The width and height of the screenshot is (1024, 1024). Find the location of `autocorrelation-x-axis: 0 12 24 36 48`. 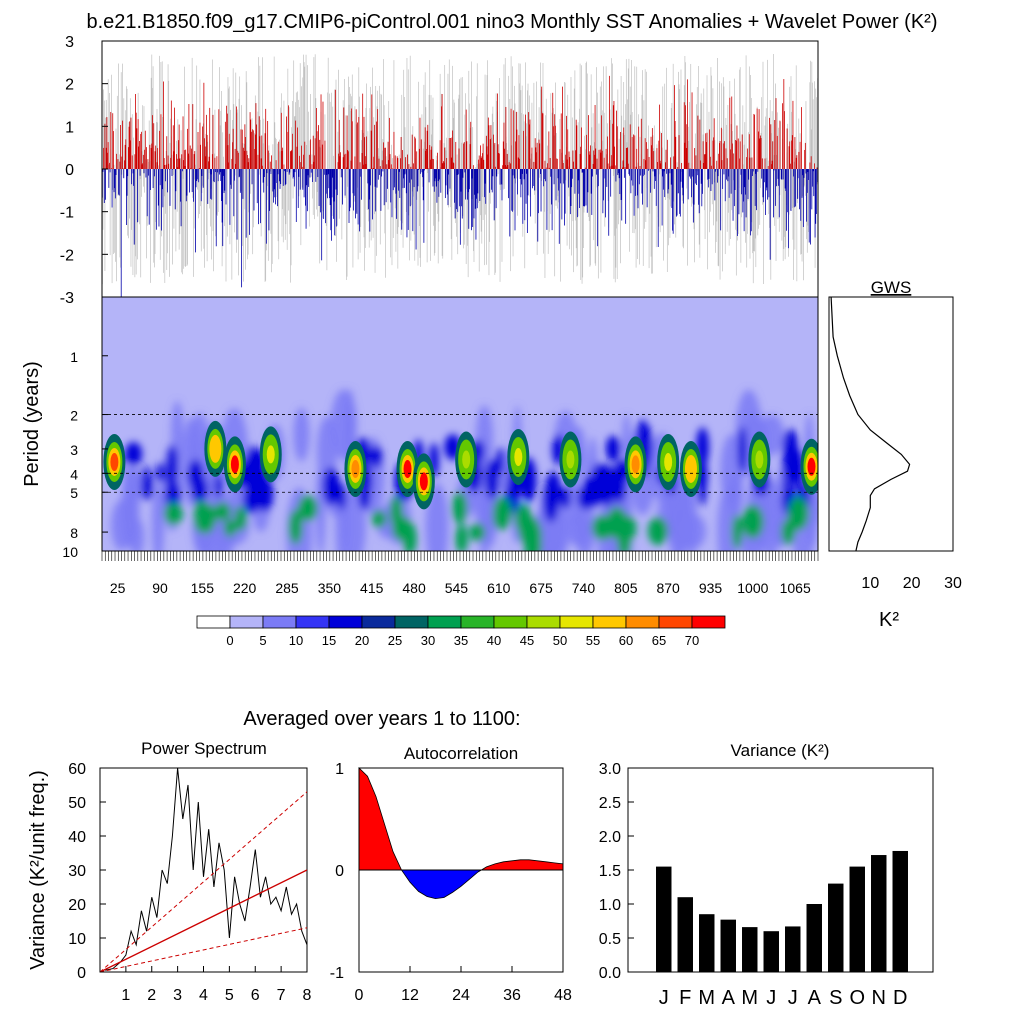

autocorrelation-x-axis: 0 12 24 36 48 is located at coordinates (463, 985).